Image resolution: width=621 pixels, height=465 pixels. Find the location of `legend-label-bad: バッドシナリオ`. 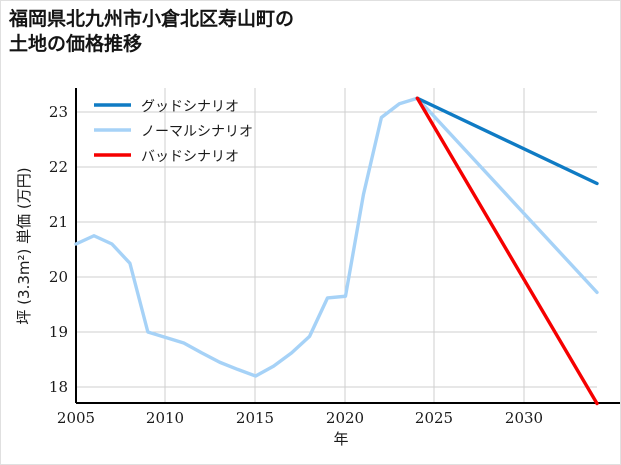

legend-label-bad: バッドシナリオ is located at coordinates (190, 157).